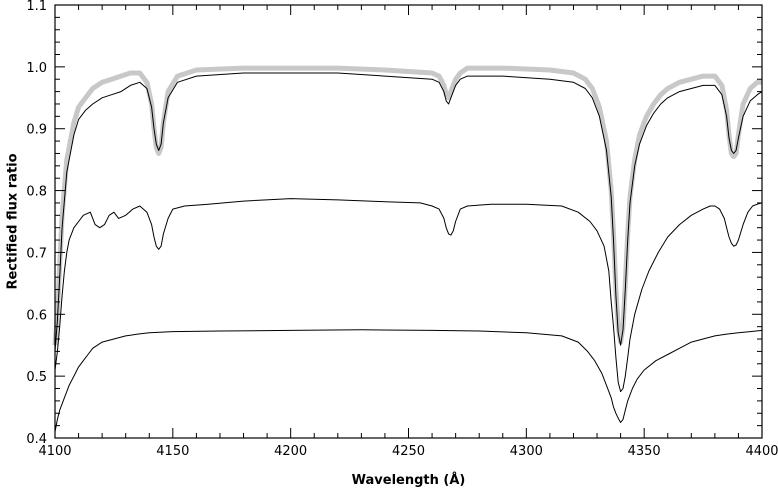 The image size is (778, 488). I want to click on x-tick-label: 4200, so click(290, 451).